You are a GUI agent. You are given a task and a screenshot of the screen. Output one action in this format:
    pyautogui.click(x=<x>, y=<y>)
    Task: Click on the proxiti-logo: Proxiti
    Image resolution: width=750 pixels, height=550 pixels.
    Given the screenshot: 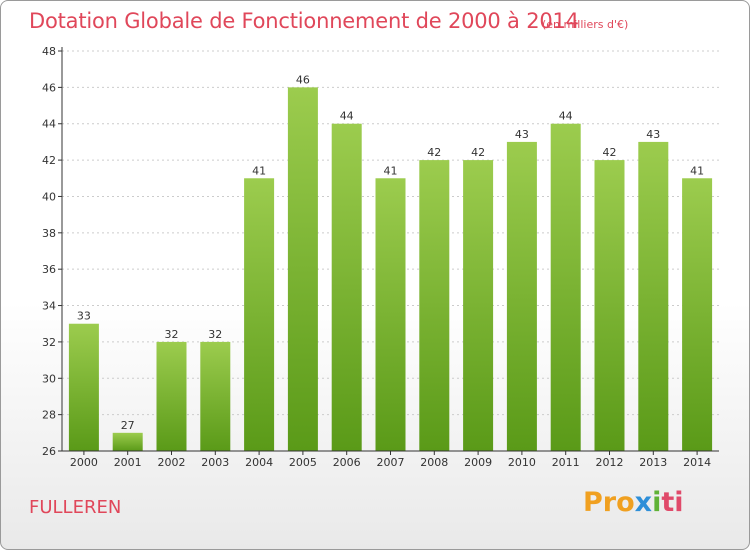 What is the action you would take?
    pyautogui.click(x=633, y=502)
    